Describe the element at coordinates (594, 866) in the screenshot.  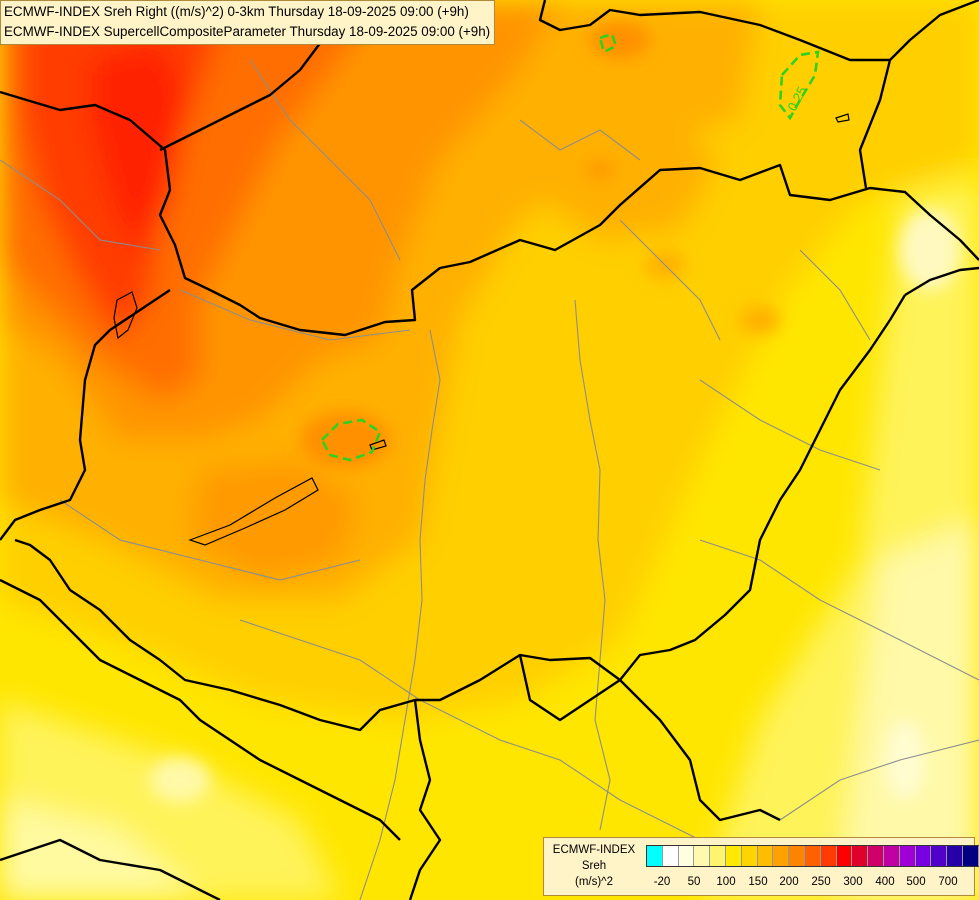
I see `legend-parameter: Sreh` at that location.